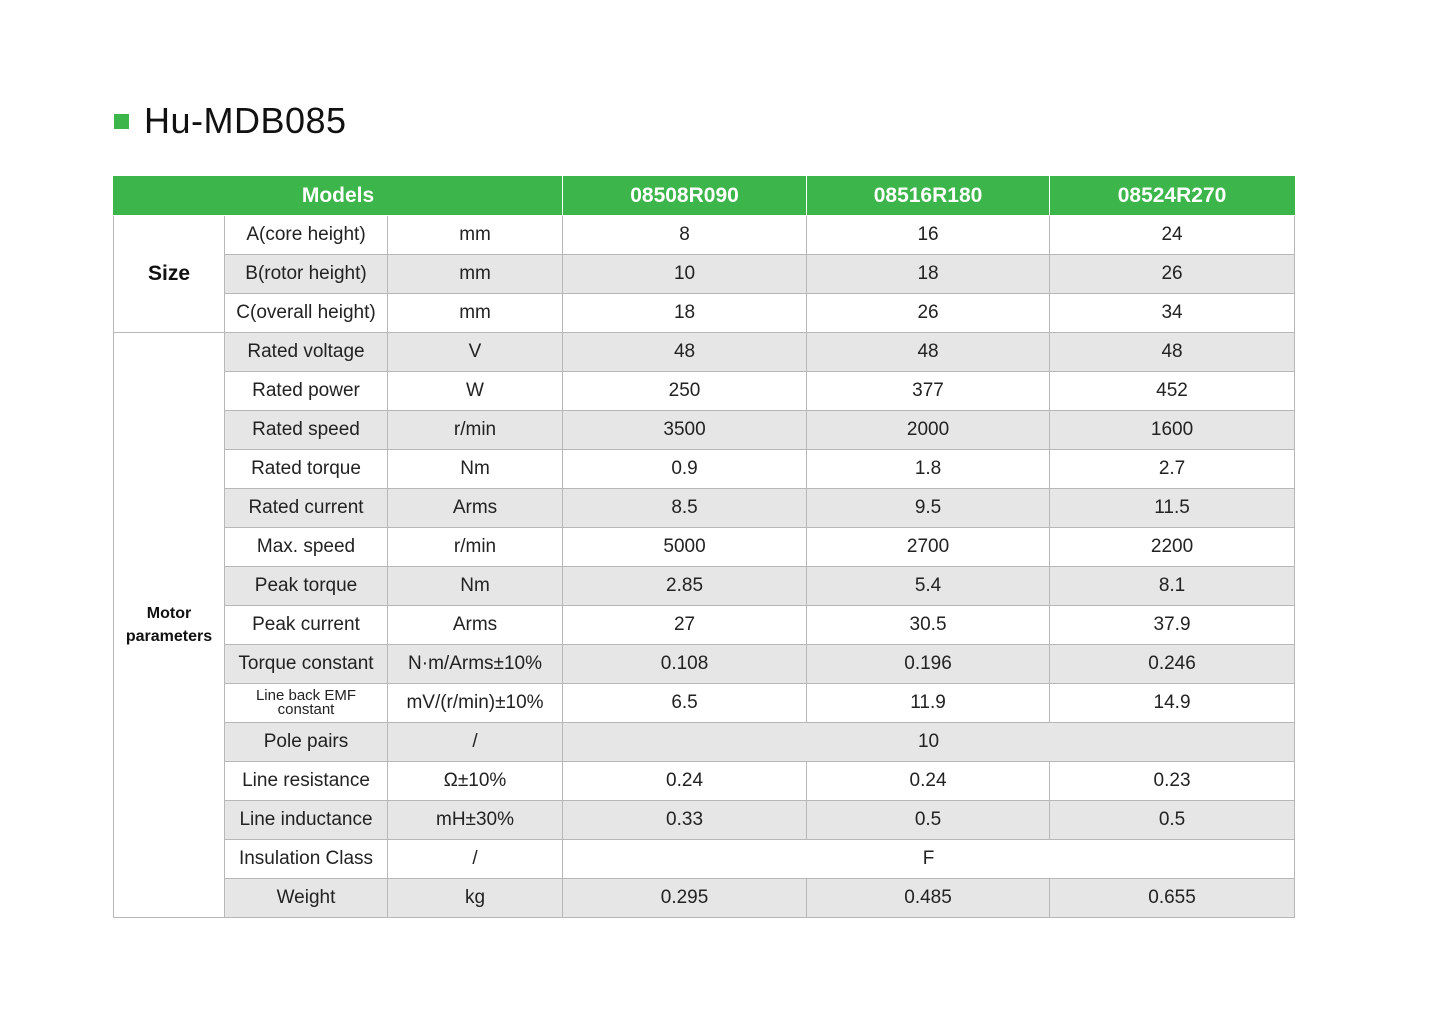 The width and height of the screenshot is (1440, 1015). What do you see at coordinates (475, 391) in the screenshot?
I see `unit-cell: W` at bounding box center [475, 391].